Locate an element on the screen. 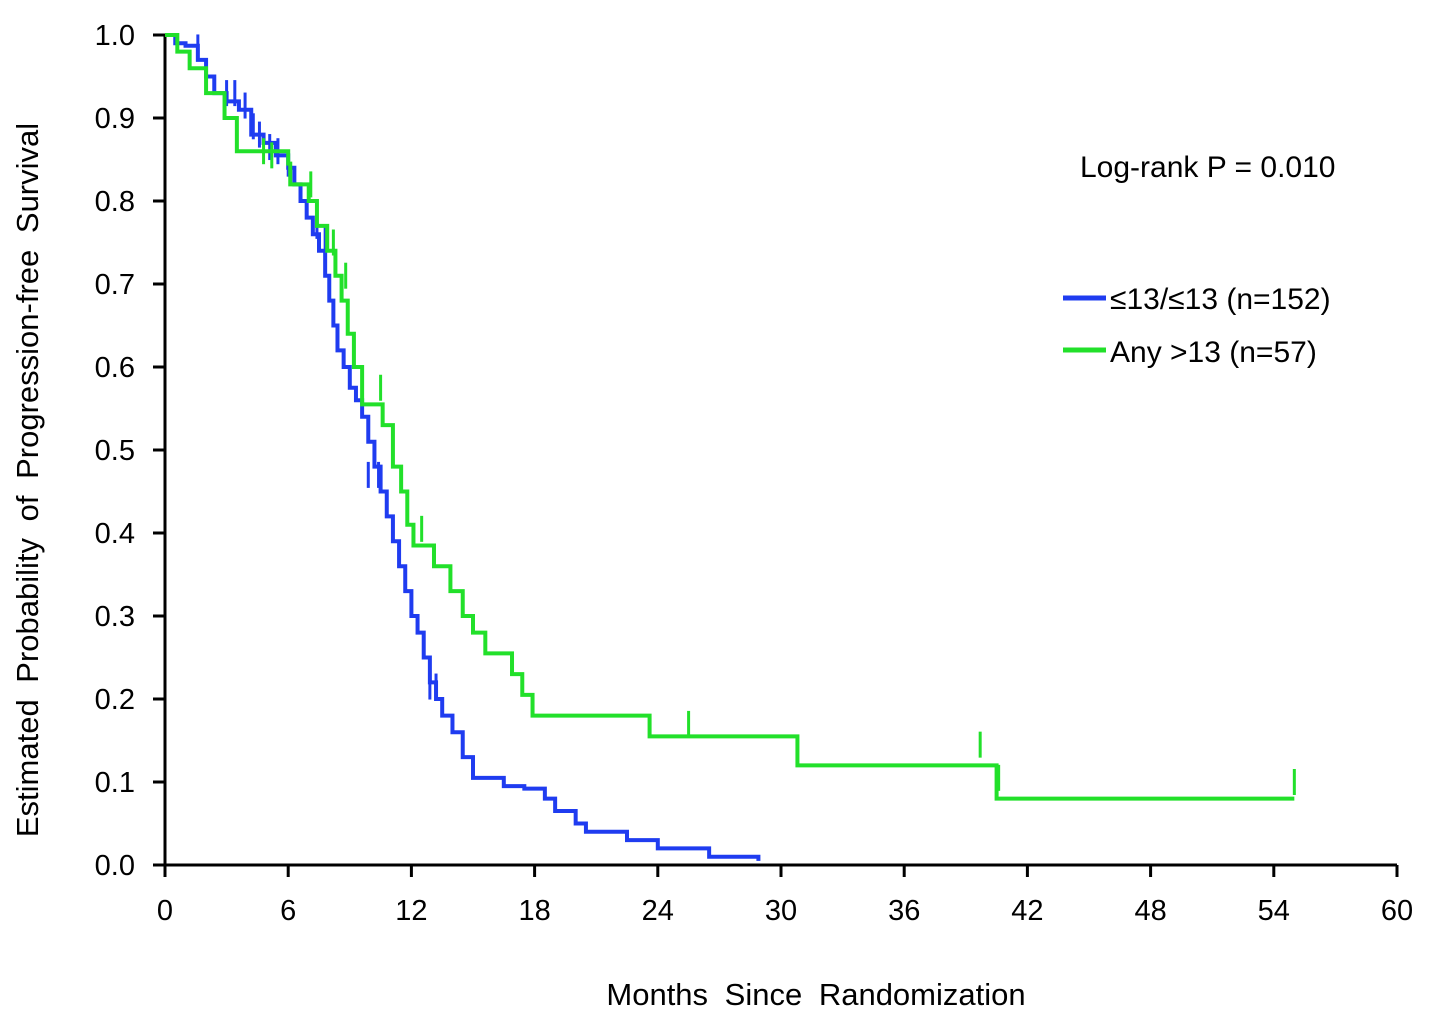 The image size is (1431, 1010). log-rank-annotation: Log-rank P = 0.010 is located at coordinates (1207, 167).